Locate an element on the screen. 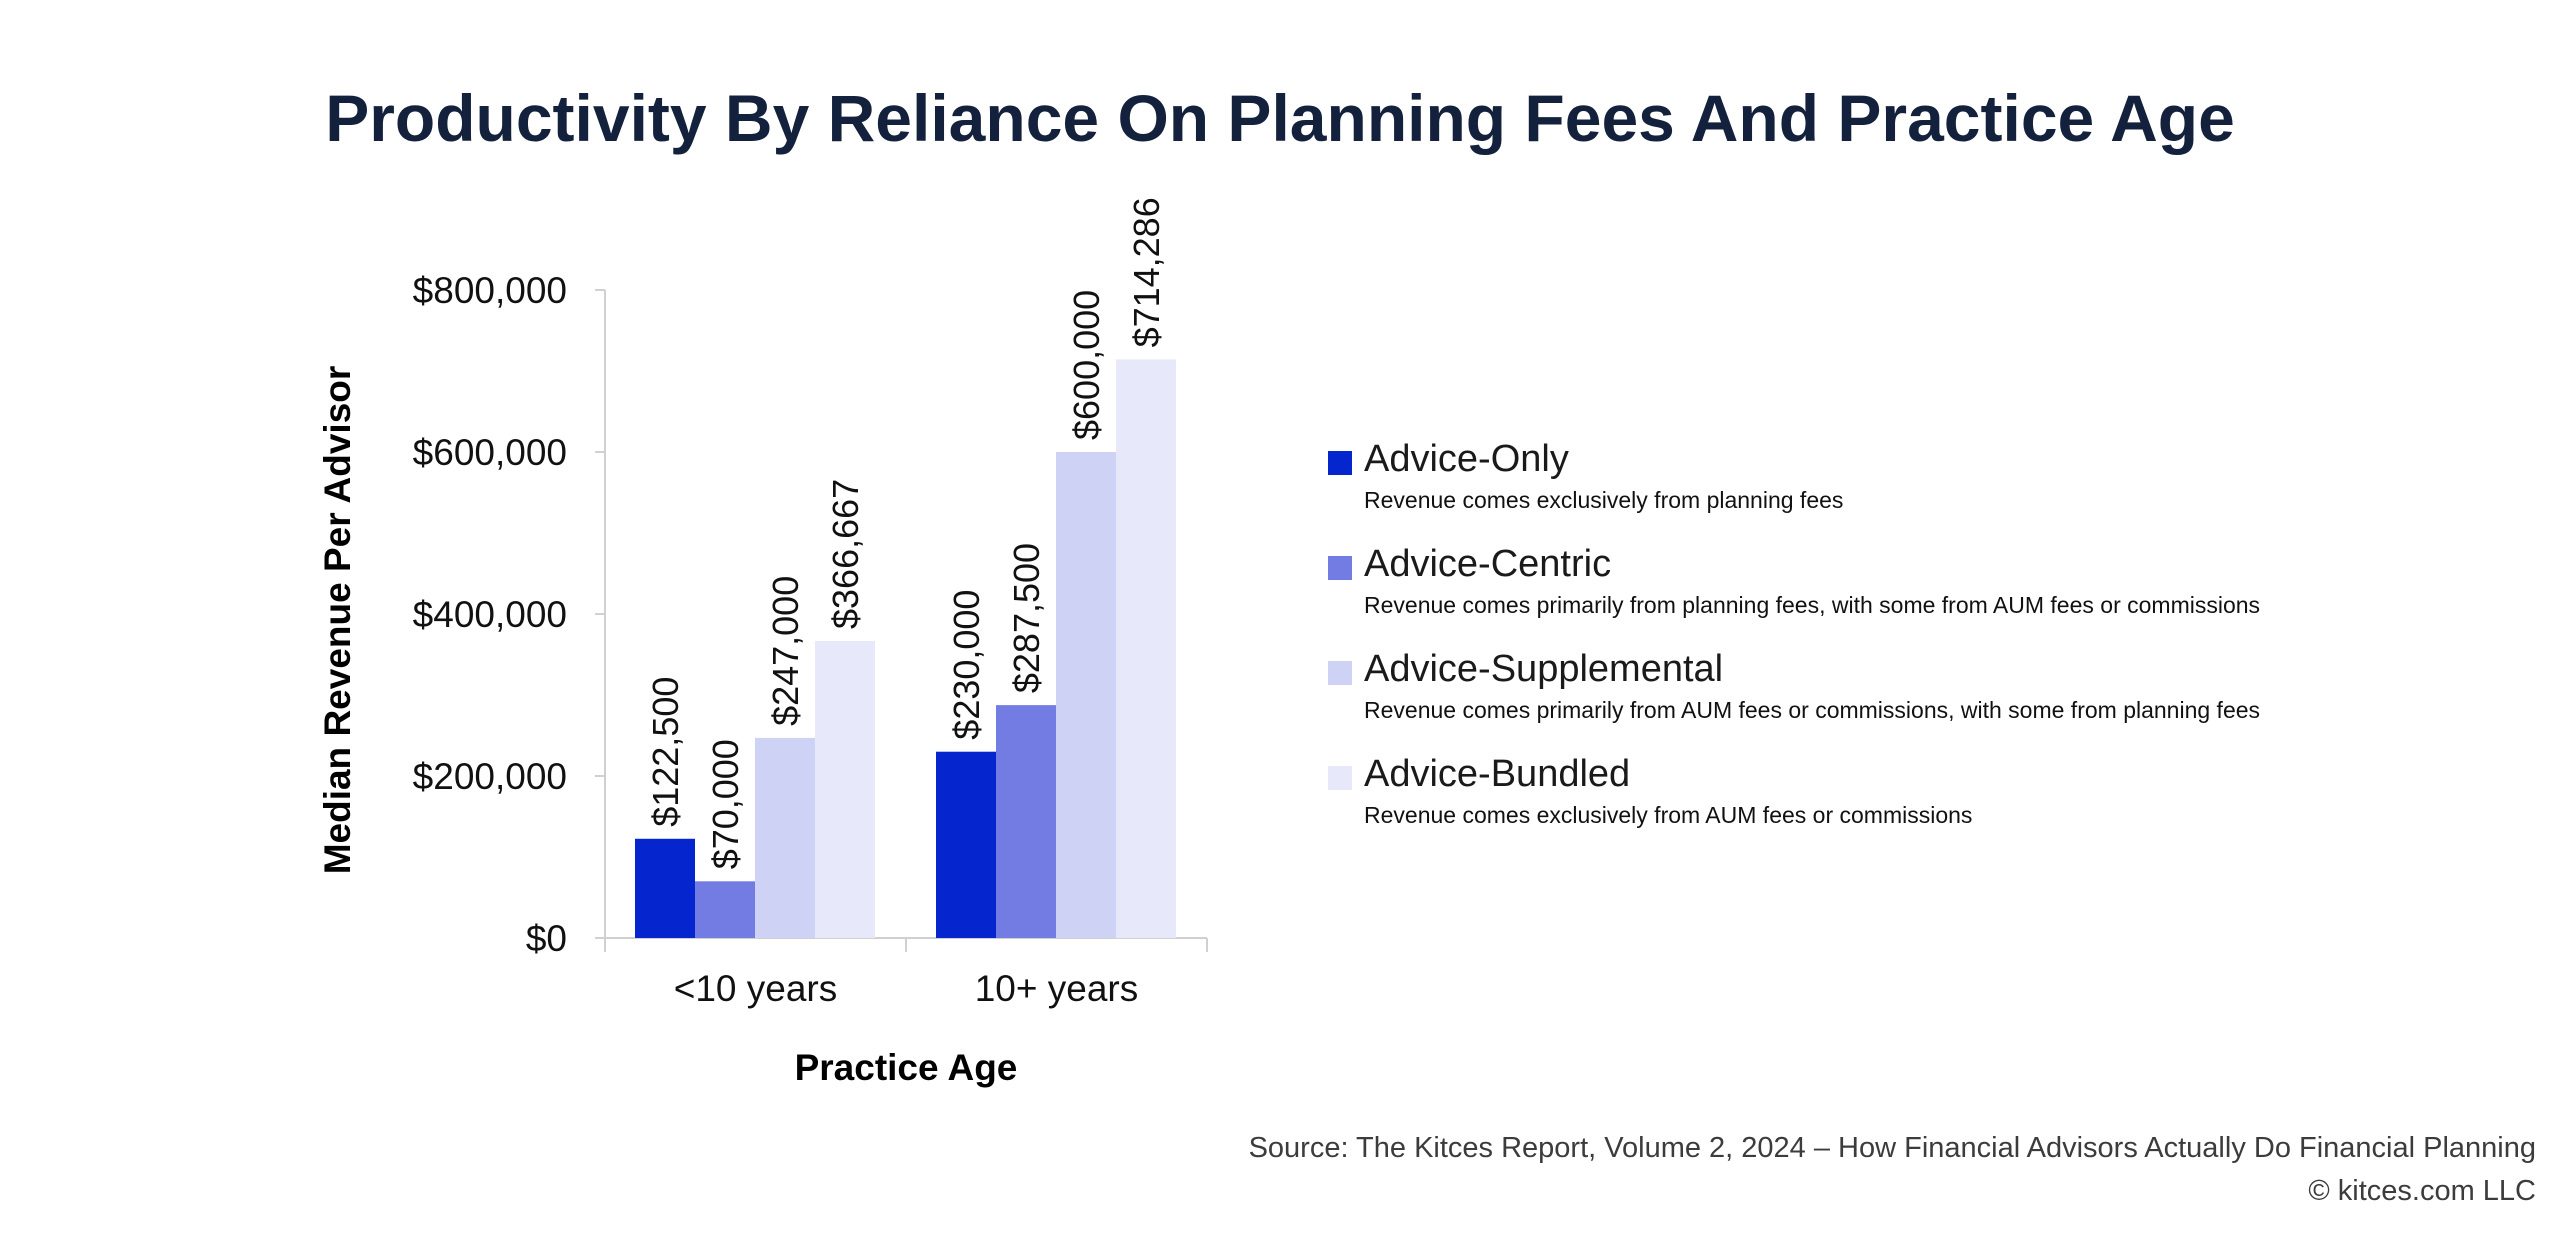  data-label: $366,667 is located at coordinates (845, 554).